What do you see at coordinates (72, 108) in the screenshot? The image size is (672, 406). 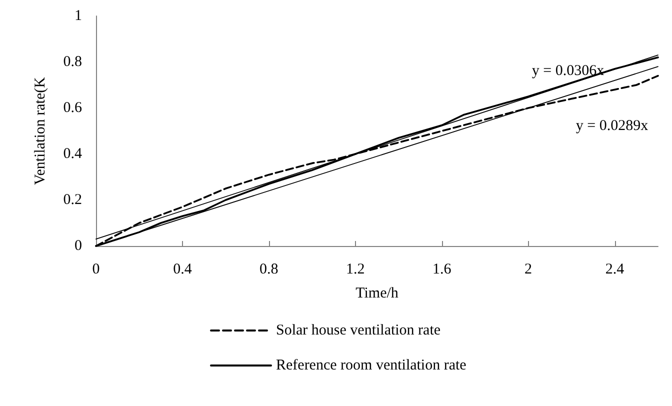 I see `y-tick-label: 0.6` at bounding box center [72, 108].